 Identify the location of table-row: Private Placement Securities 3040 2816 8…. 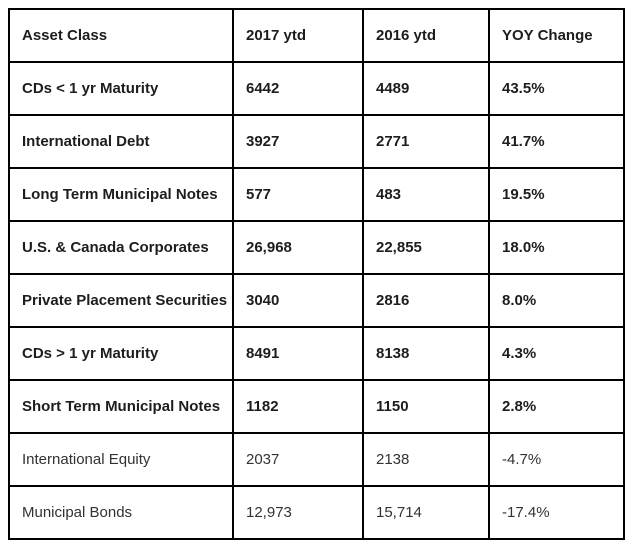
(316, 300).